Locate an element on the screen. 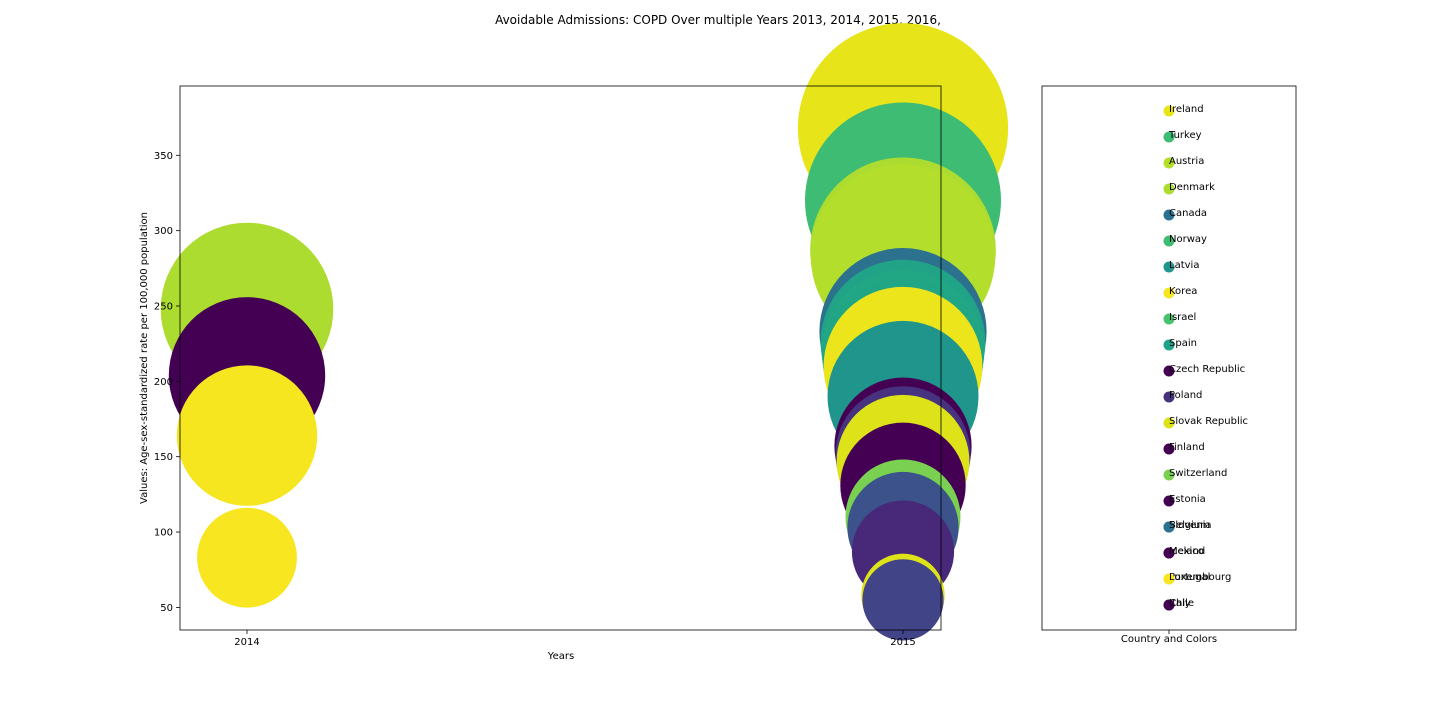 This screenshot has height=724, width=1440. legend-label-8: Israel is located at coordinates (1182, 317).